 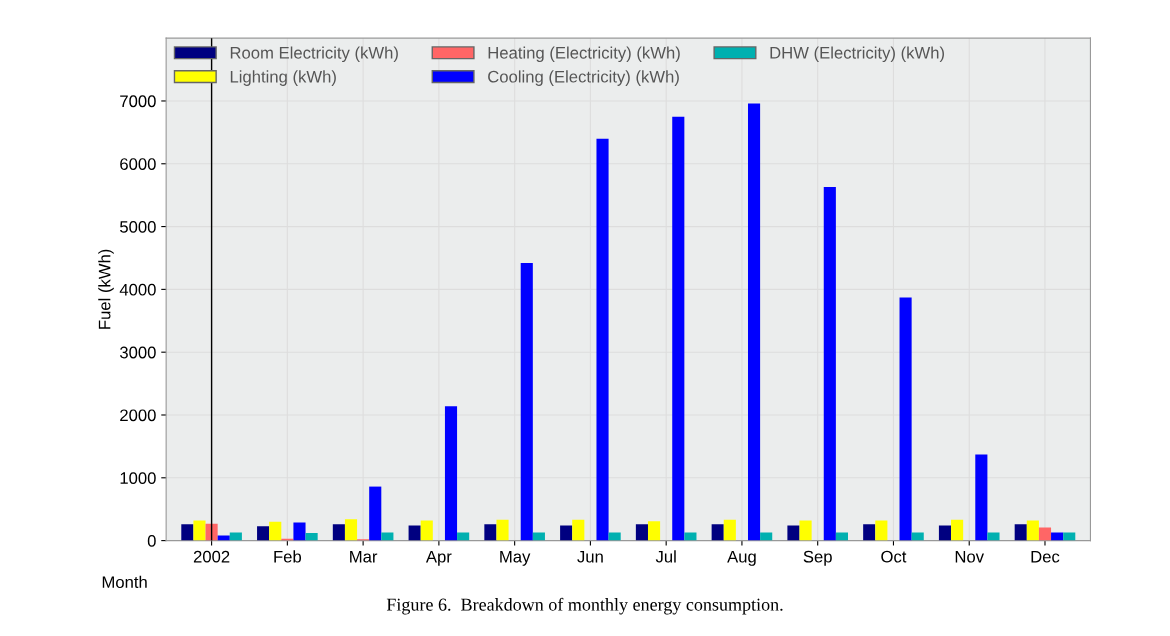 What do you see at coordinates (364, 556) in the screenshot?
I see `x-tick-label: Mar` at bounding box center [364, 556].